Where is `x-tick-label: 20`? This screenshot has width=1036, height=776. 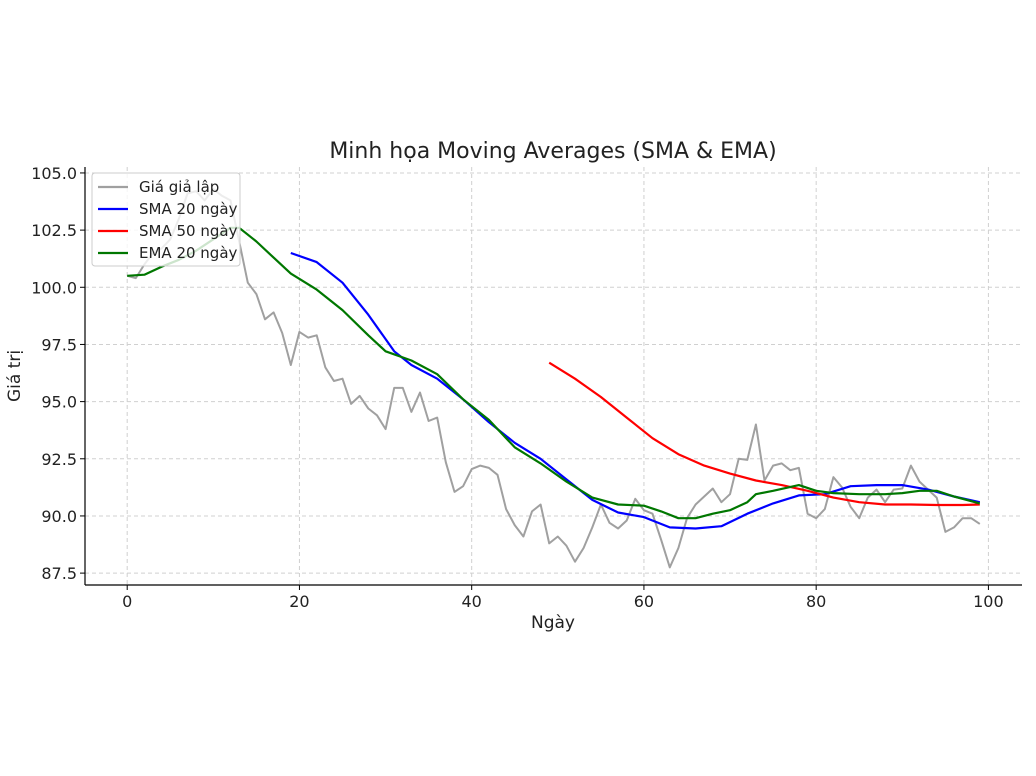
x-tick-label: 20 is located at coordinates (299, 601).